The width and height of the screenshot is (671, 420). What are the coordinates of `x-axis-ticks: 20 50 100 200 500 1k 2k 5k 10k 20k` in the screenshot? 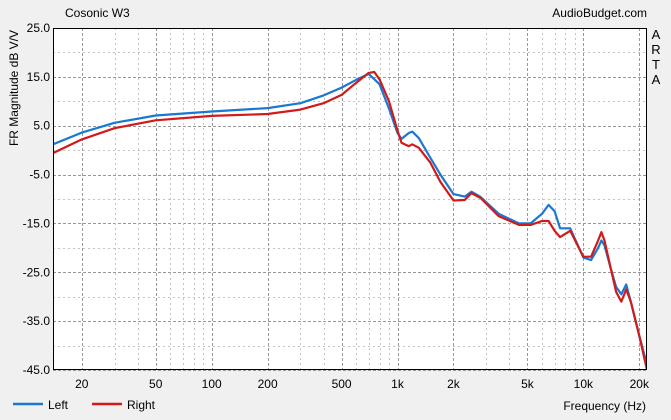 It's located at (362, 384).